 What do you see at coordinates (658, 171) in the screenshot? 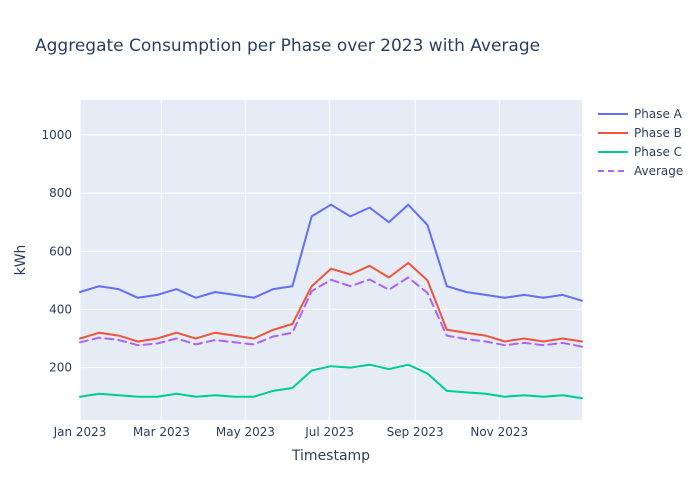
I see `legend-label: Average` at bounding box center [658, 171].